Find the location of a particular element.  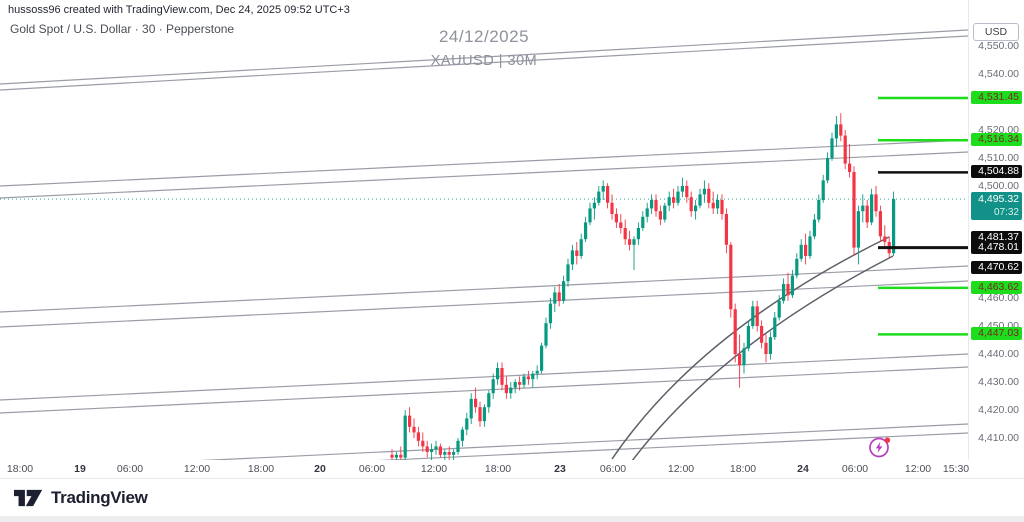

price-level-chip: 4,470.62 is located at coordinates (996, 268).